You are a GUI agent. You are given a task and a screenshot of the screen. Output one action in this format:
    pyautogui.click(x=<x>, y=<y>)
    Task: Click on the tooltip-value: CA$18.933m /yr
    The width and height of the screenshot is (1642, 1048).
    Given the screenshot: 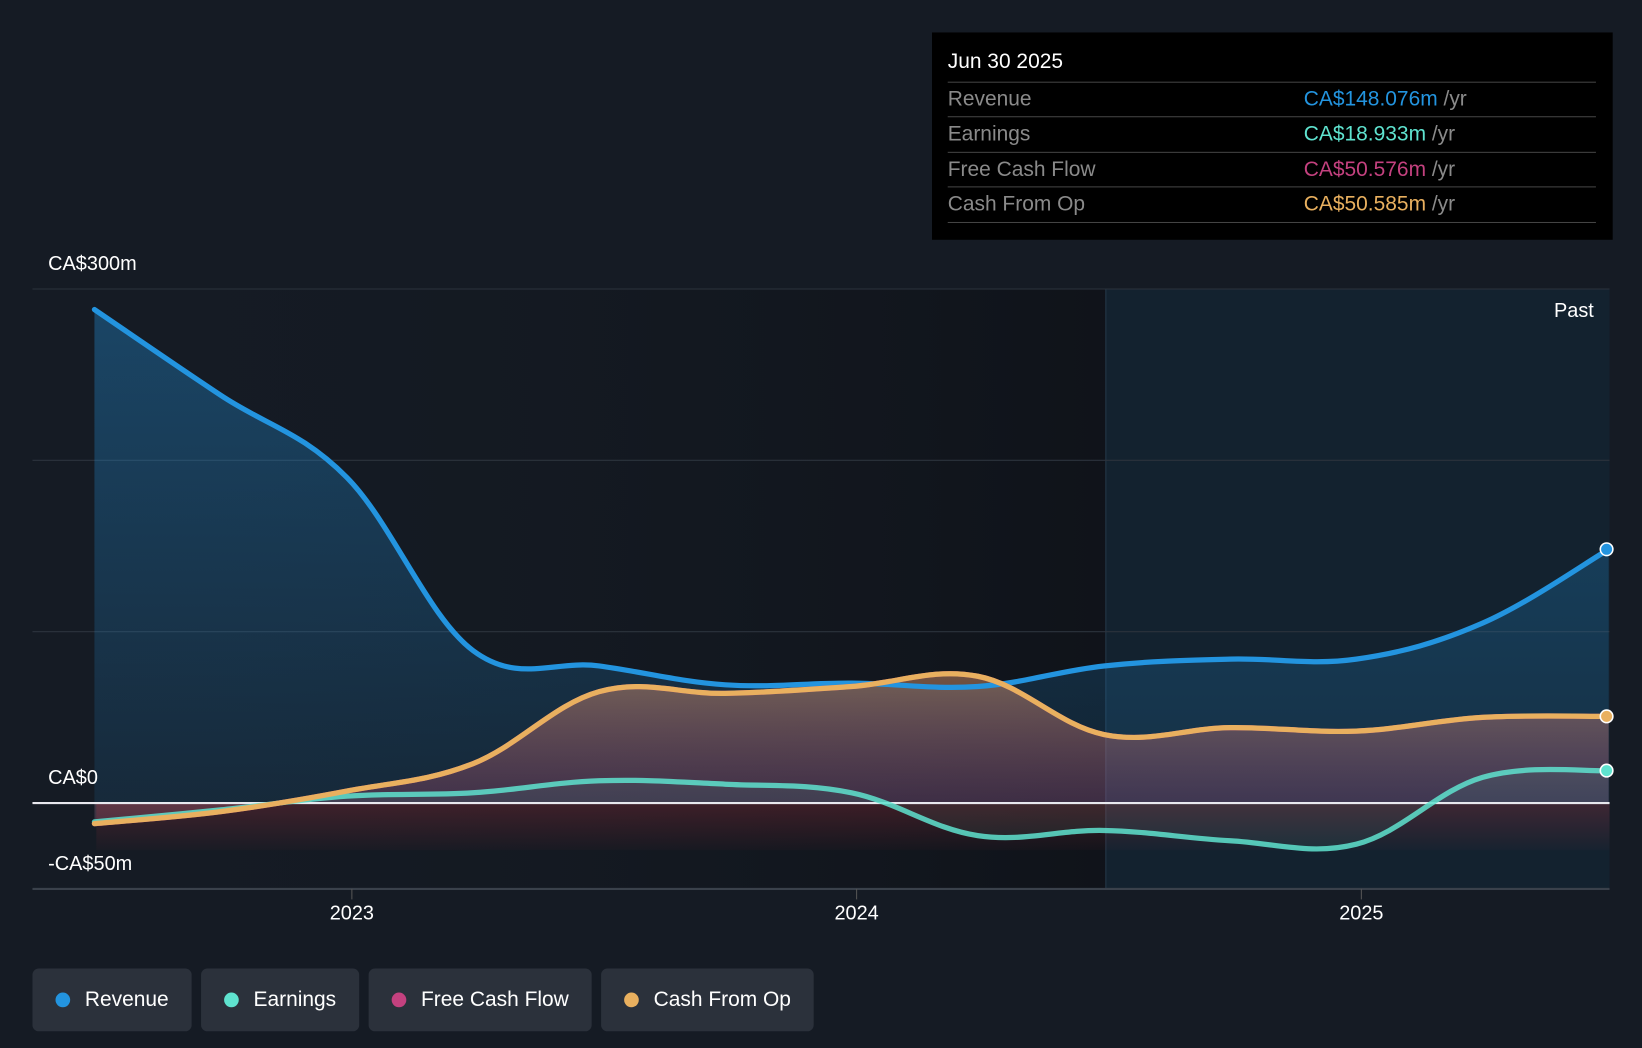 What is the action you would take?
    pyautogui.click(x=1379, y=134)
    